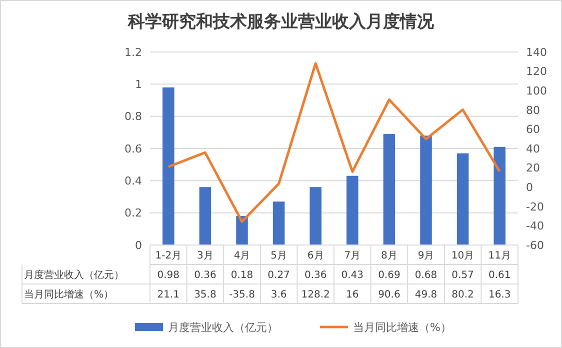  What do you see at coordinates (242, 294) in the screenshot?
I see `data-label: -35.8` at bounding box center [242, 294].